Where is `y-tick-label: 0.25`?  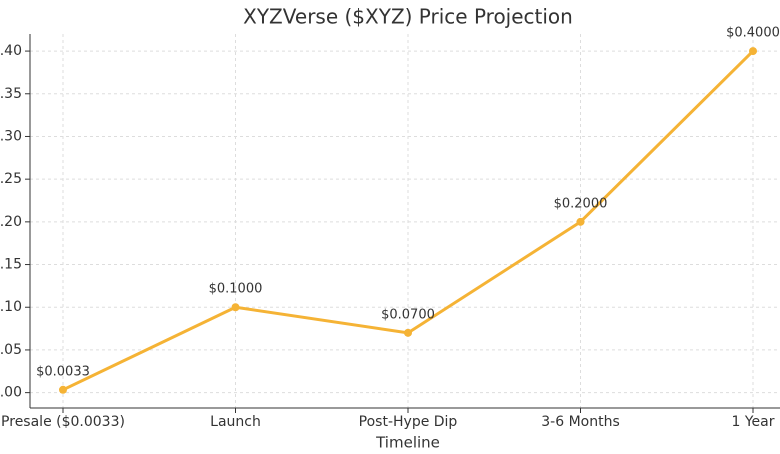 y-tick-label: 0.25 is located at coordinates (11, 179).